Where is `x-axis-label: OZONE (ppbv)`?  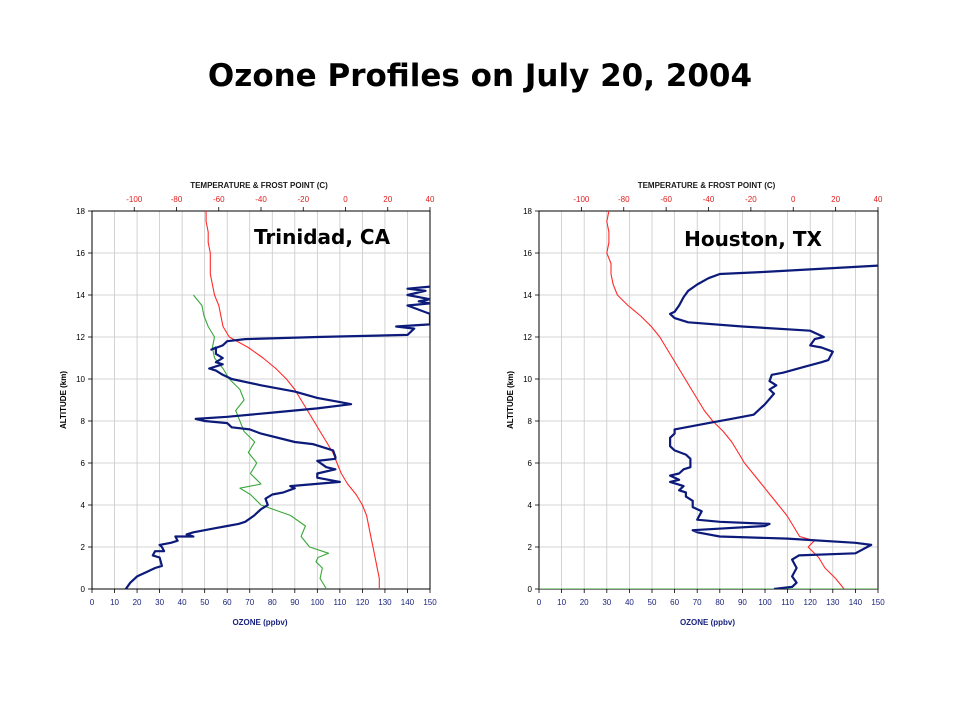 x-axis-label: OZONE (ppbv) is located at coordinates (259, 622).